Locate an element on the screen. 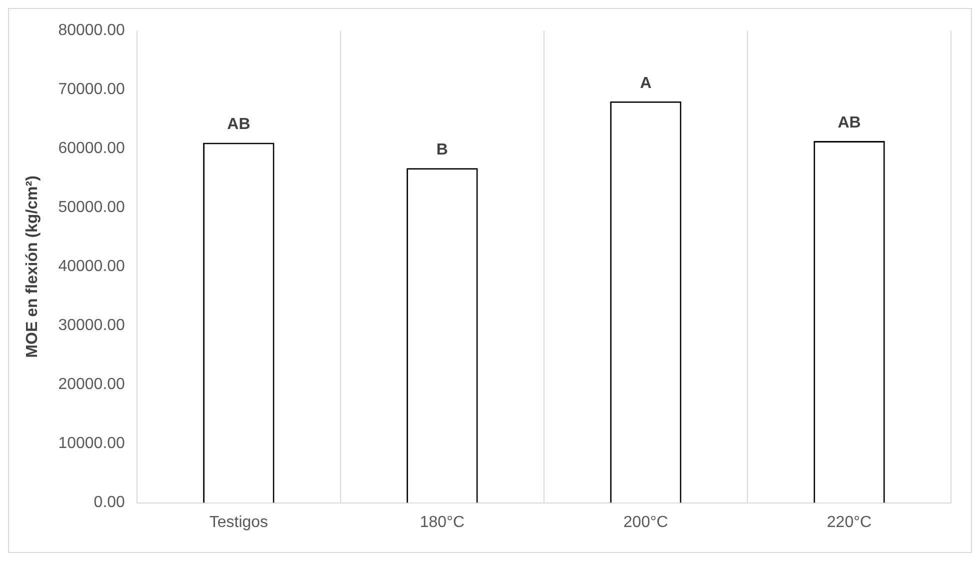 The width and height of the screenshot is (980, 561). annotation: B is located at coordinates (442, 150).